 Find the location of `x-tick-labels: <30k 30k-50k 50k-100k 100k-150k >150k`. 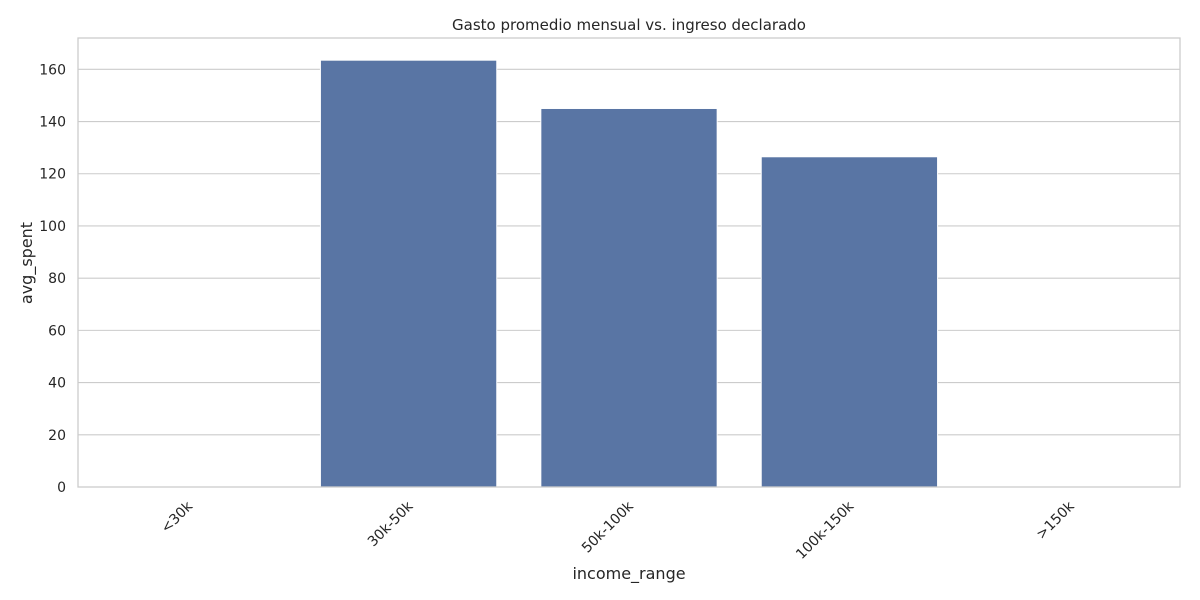

x-tick-labels: <30k 30k-50k 50k-100k 100k-150k >150k is located at coordinates (618, 530).